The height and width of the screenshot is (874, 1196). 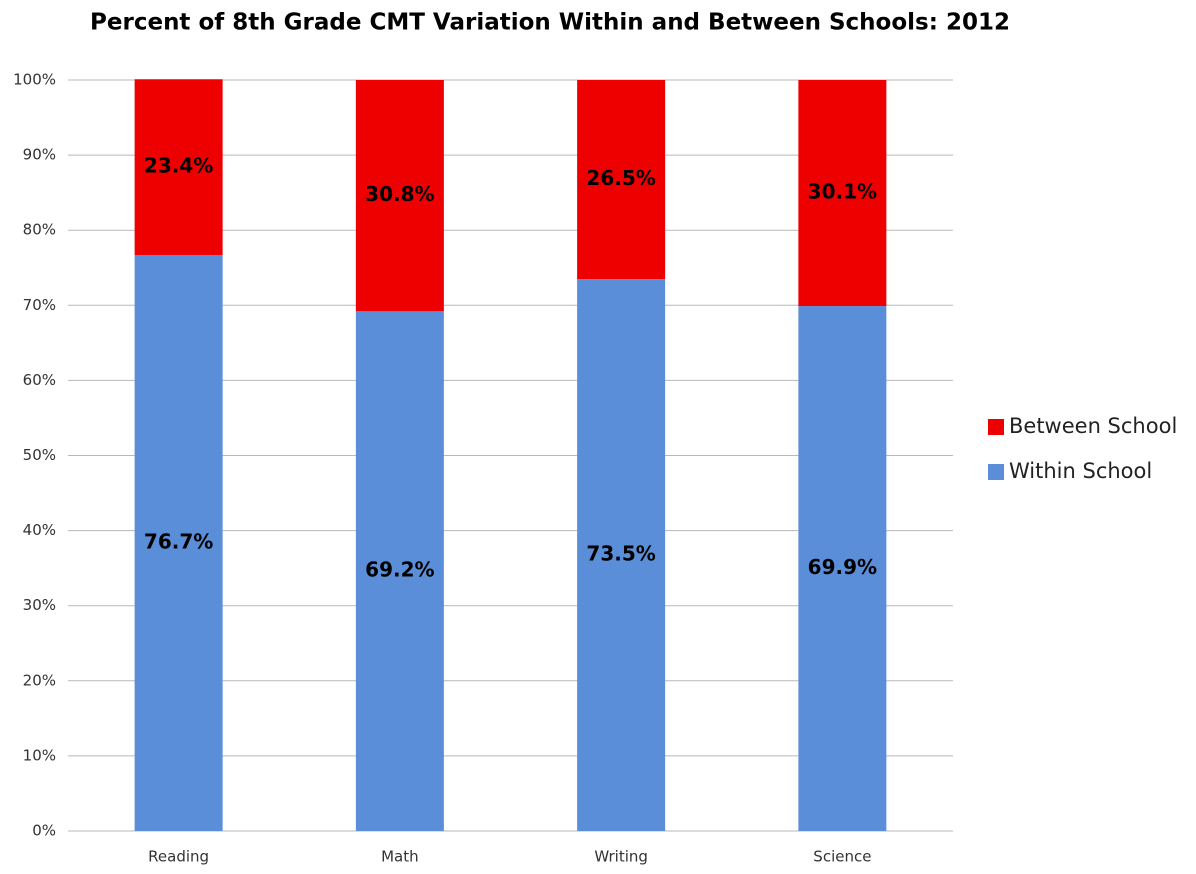 I want to click on x-tick-label: Math, so click(x=400, y=857).